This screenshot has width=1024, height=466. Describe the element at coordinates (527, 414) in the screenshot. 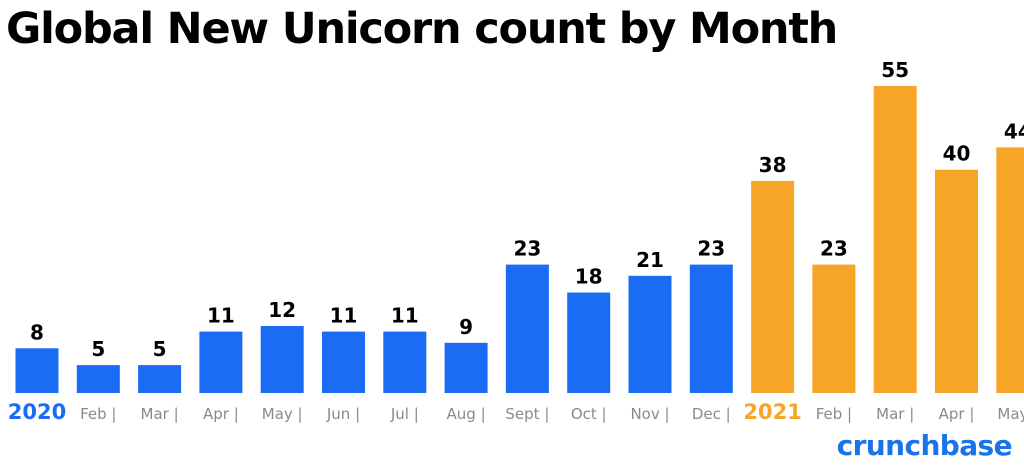

I see `month-tick-label: Sept |` at that location.